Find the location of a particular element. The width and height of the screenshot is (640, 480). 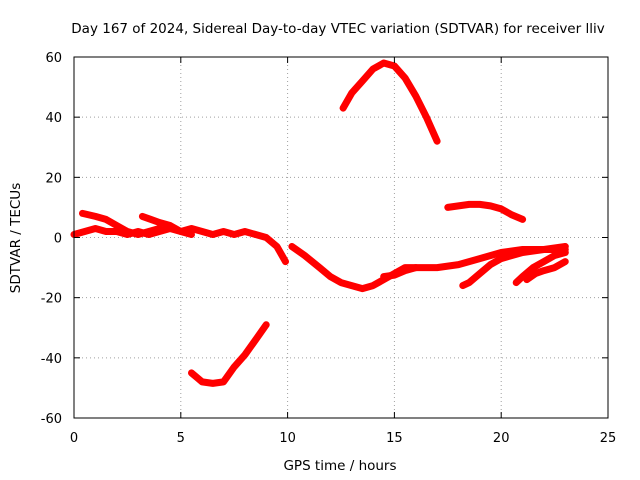

x-axis-label: GPS time / hours is located at coordinates (339, 466).